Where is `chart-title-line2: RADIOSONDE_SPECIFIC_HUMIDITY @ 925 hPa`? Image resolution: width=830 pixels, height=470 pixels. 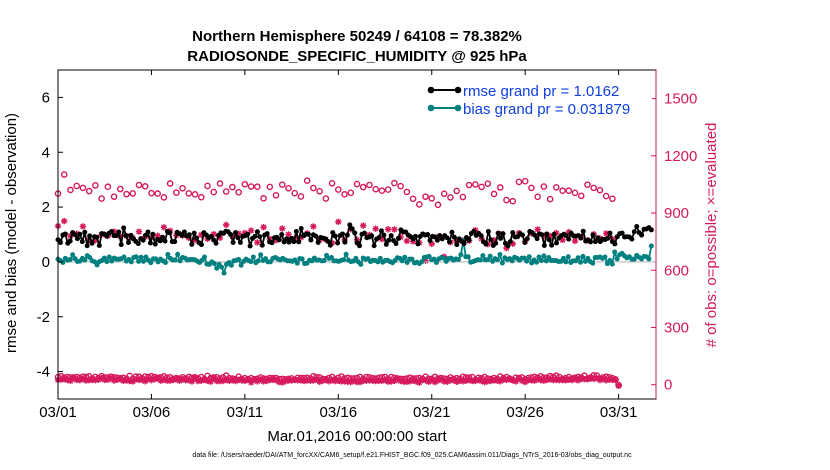
chart-title-line2: RADIOSONDE_SPECIFIC_HUMIDITY @ 925 hPa is located at coordinates (357, 56).